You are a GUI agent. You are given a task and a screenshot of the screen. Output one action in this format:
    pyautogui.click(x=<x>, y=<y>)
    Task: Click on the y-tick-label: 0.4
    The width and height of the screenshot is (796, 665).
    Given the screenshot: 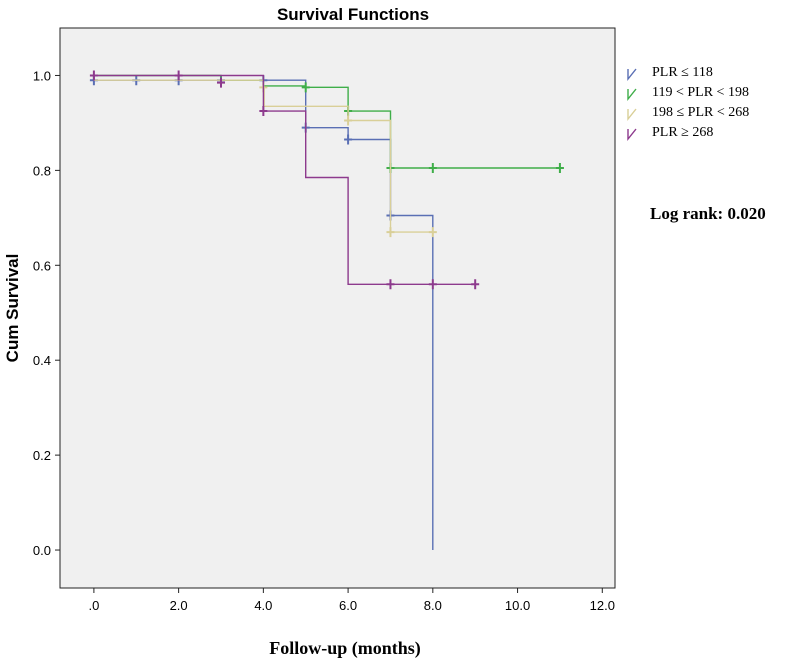 What is the action you would take?
    pyautogui.click(x=42, y=360)
    